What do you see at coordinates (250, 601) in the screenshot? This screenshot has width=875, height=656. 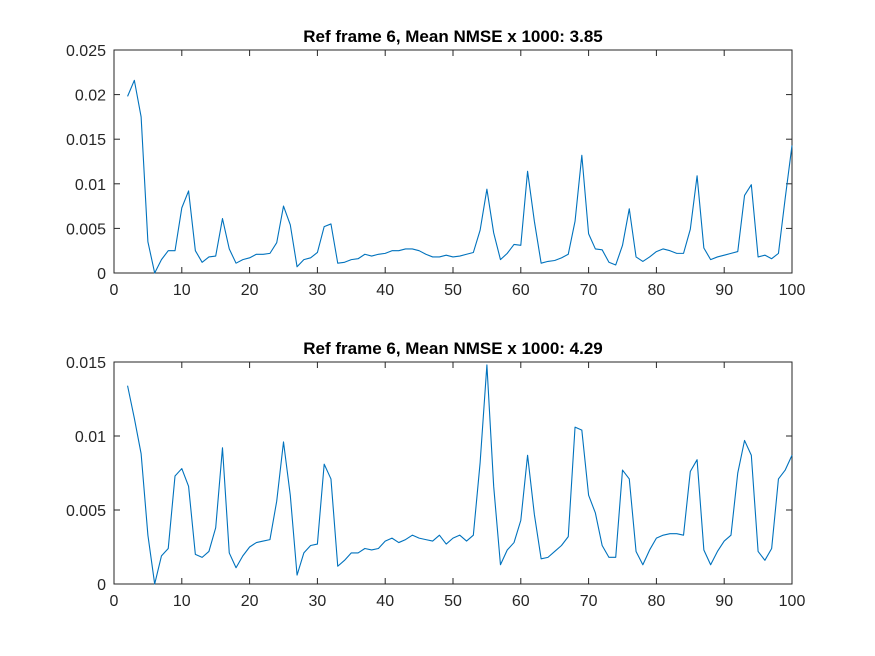 I see `x-tick-label: 20` at bounding box center [250, 601].